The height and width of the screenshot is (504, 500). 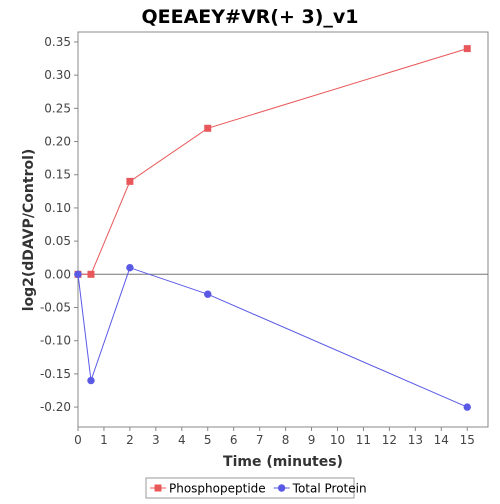 I want to click on legend: Phosphopeptide Total Protein, so click(x=256, y=488).